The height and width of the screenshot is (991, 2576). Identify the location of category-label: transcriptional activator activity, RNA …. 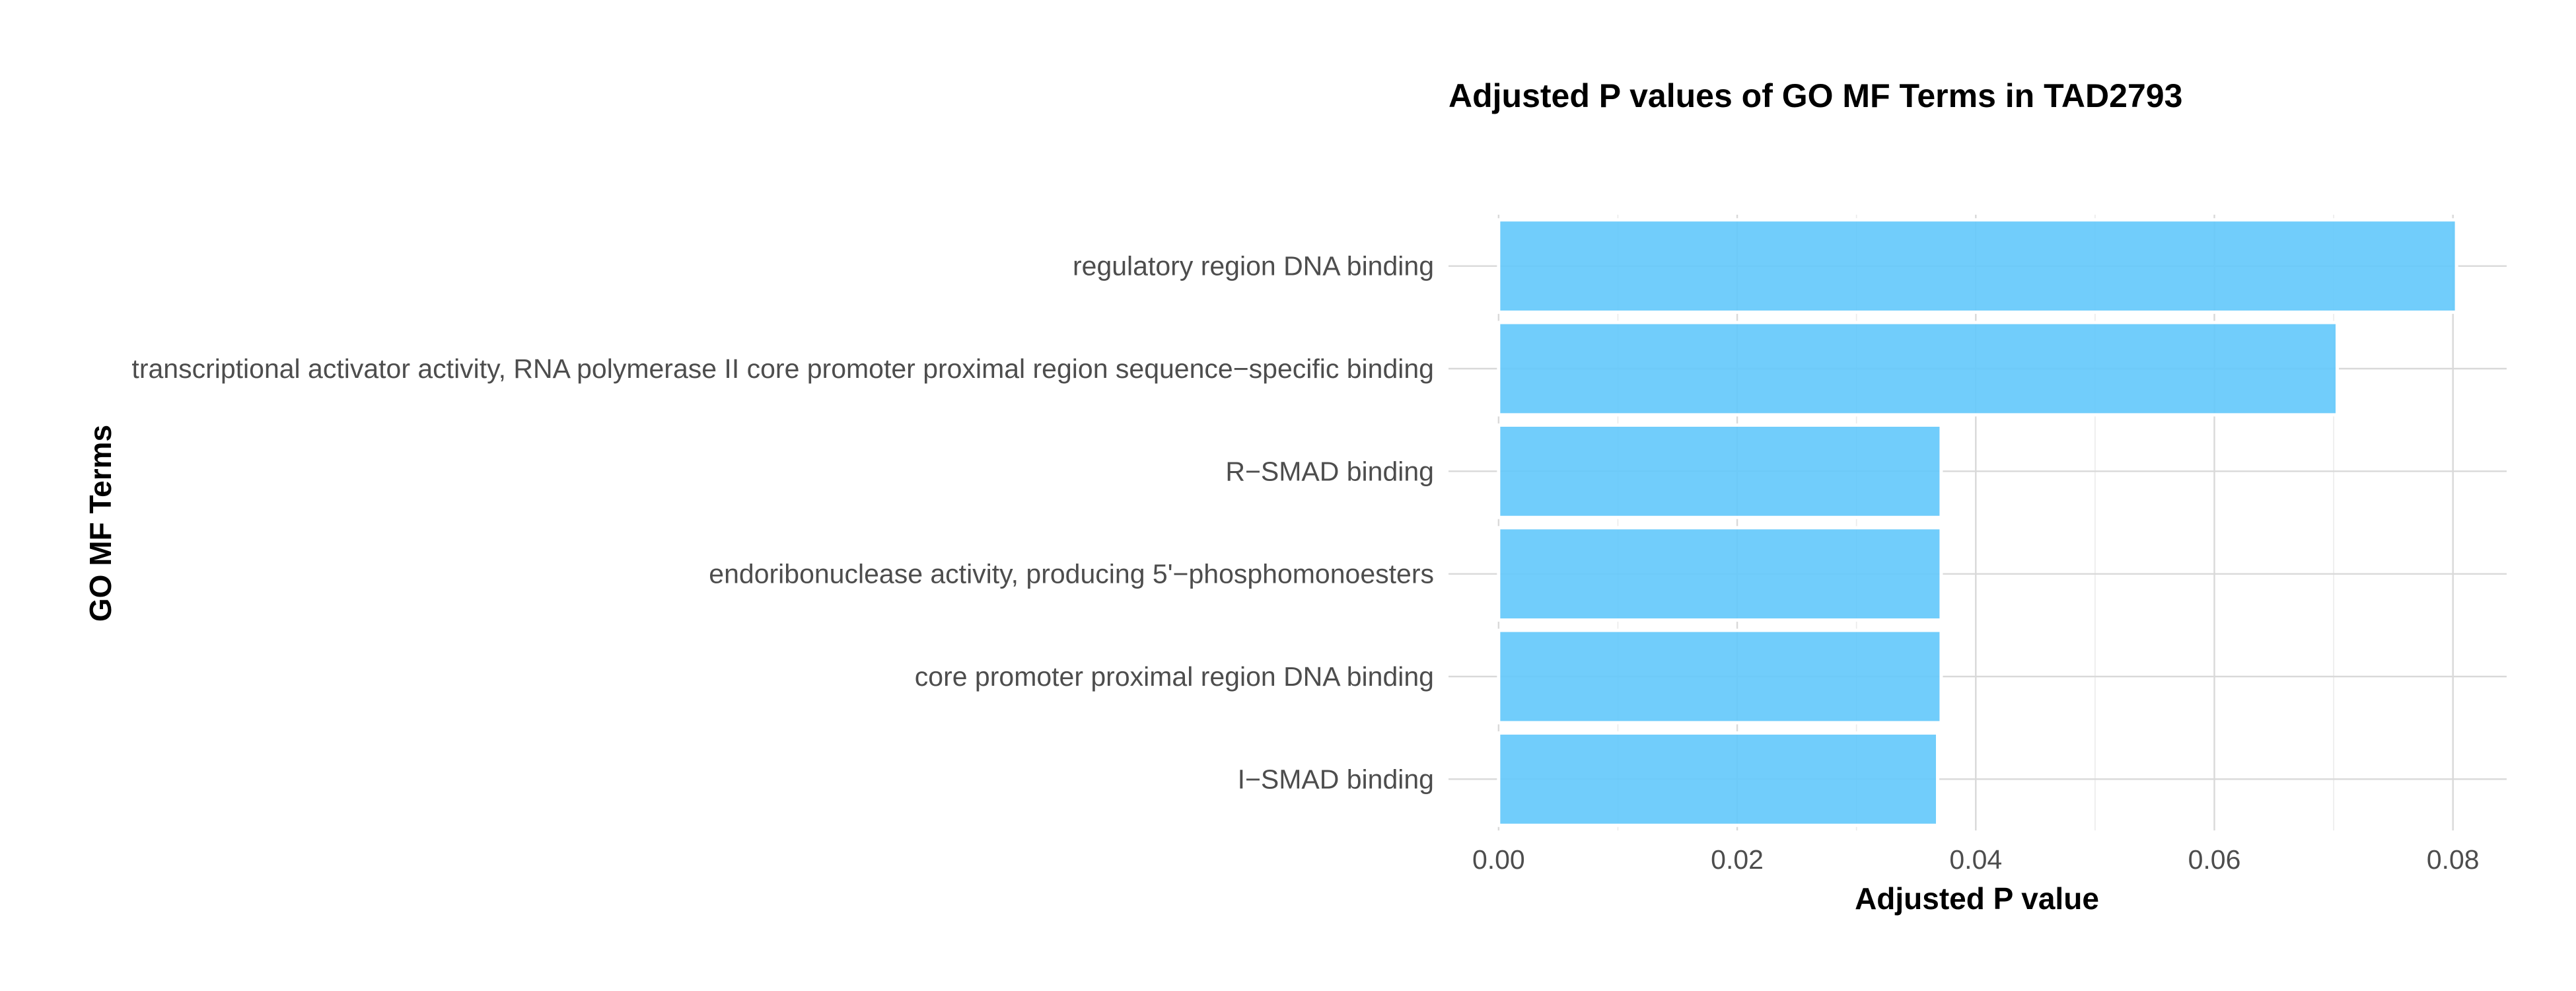
(783, 368).